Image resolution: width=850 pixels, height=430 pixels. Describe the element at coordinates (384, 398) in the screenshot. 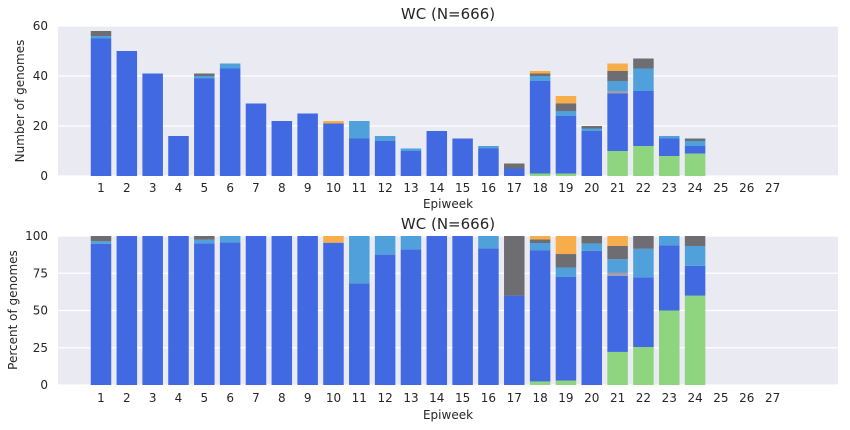

I see `x-tick-label: 12` at that location.